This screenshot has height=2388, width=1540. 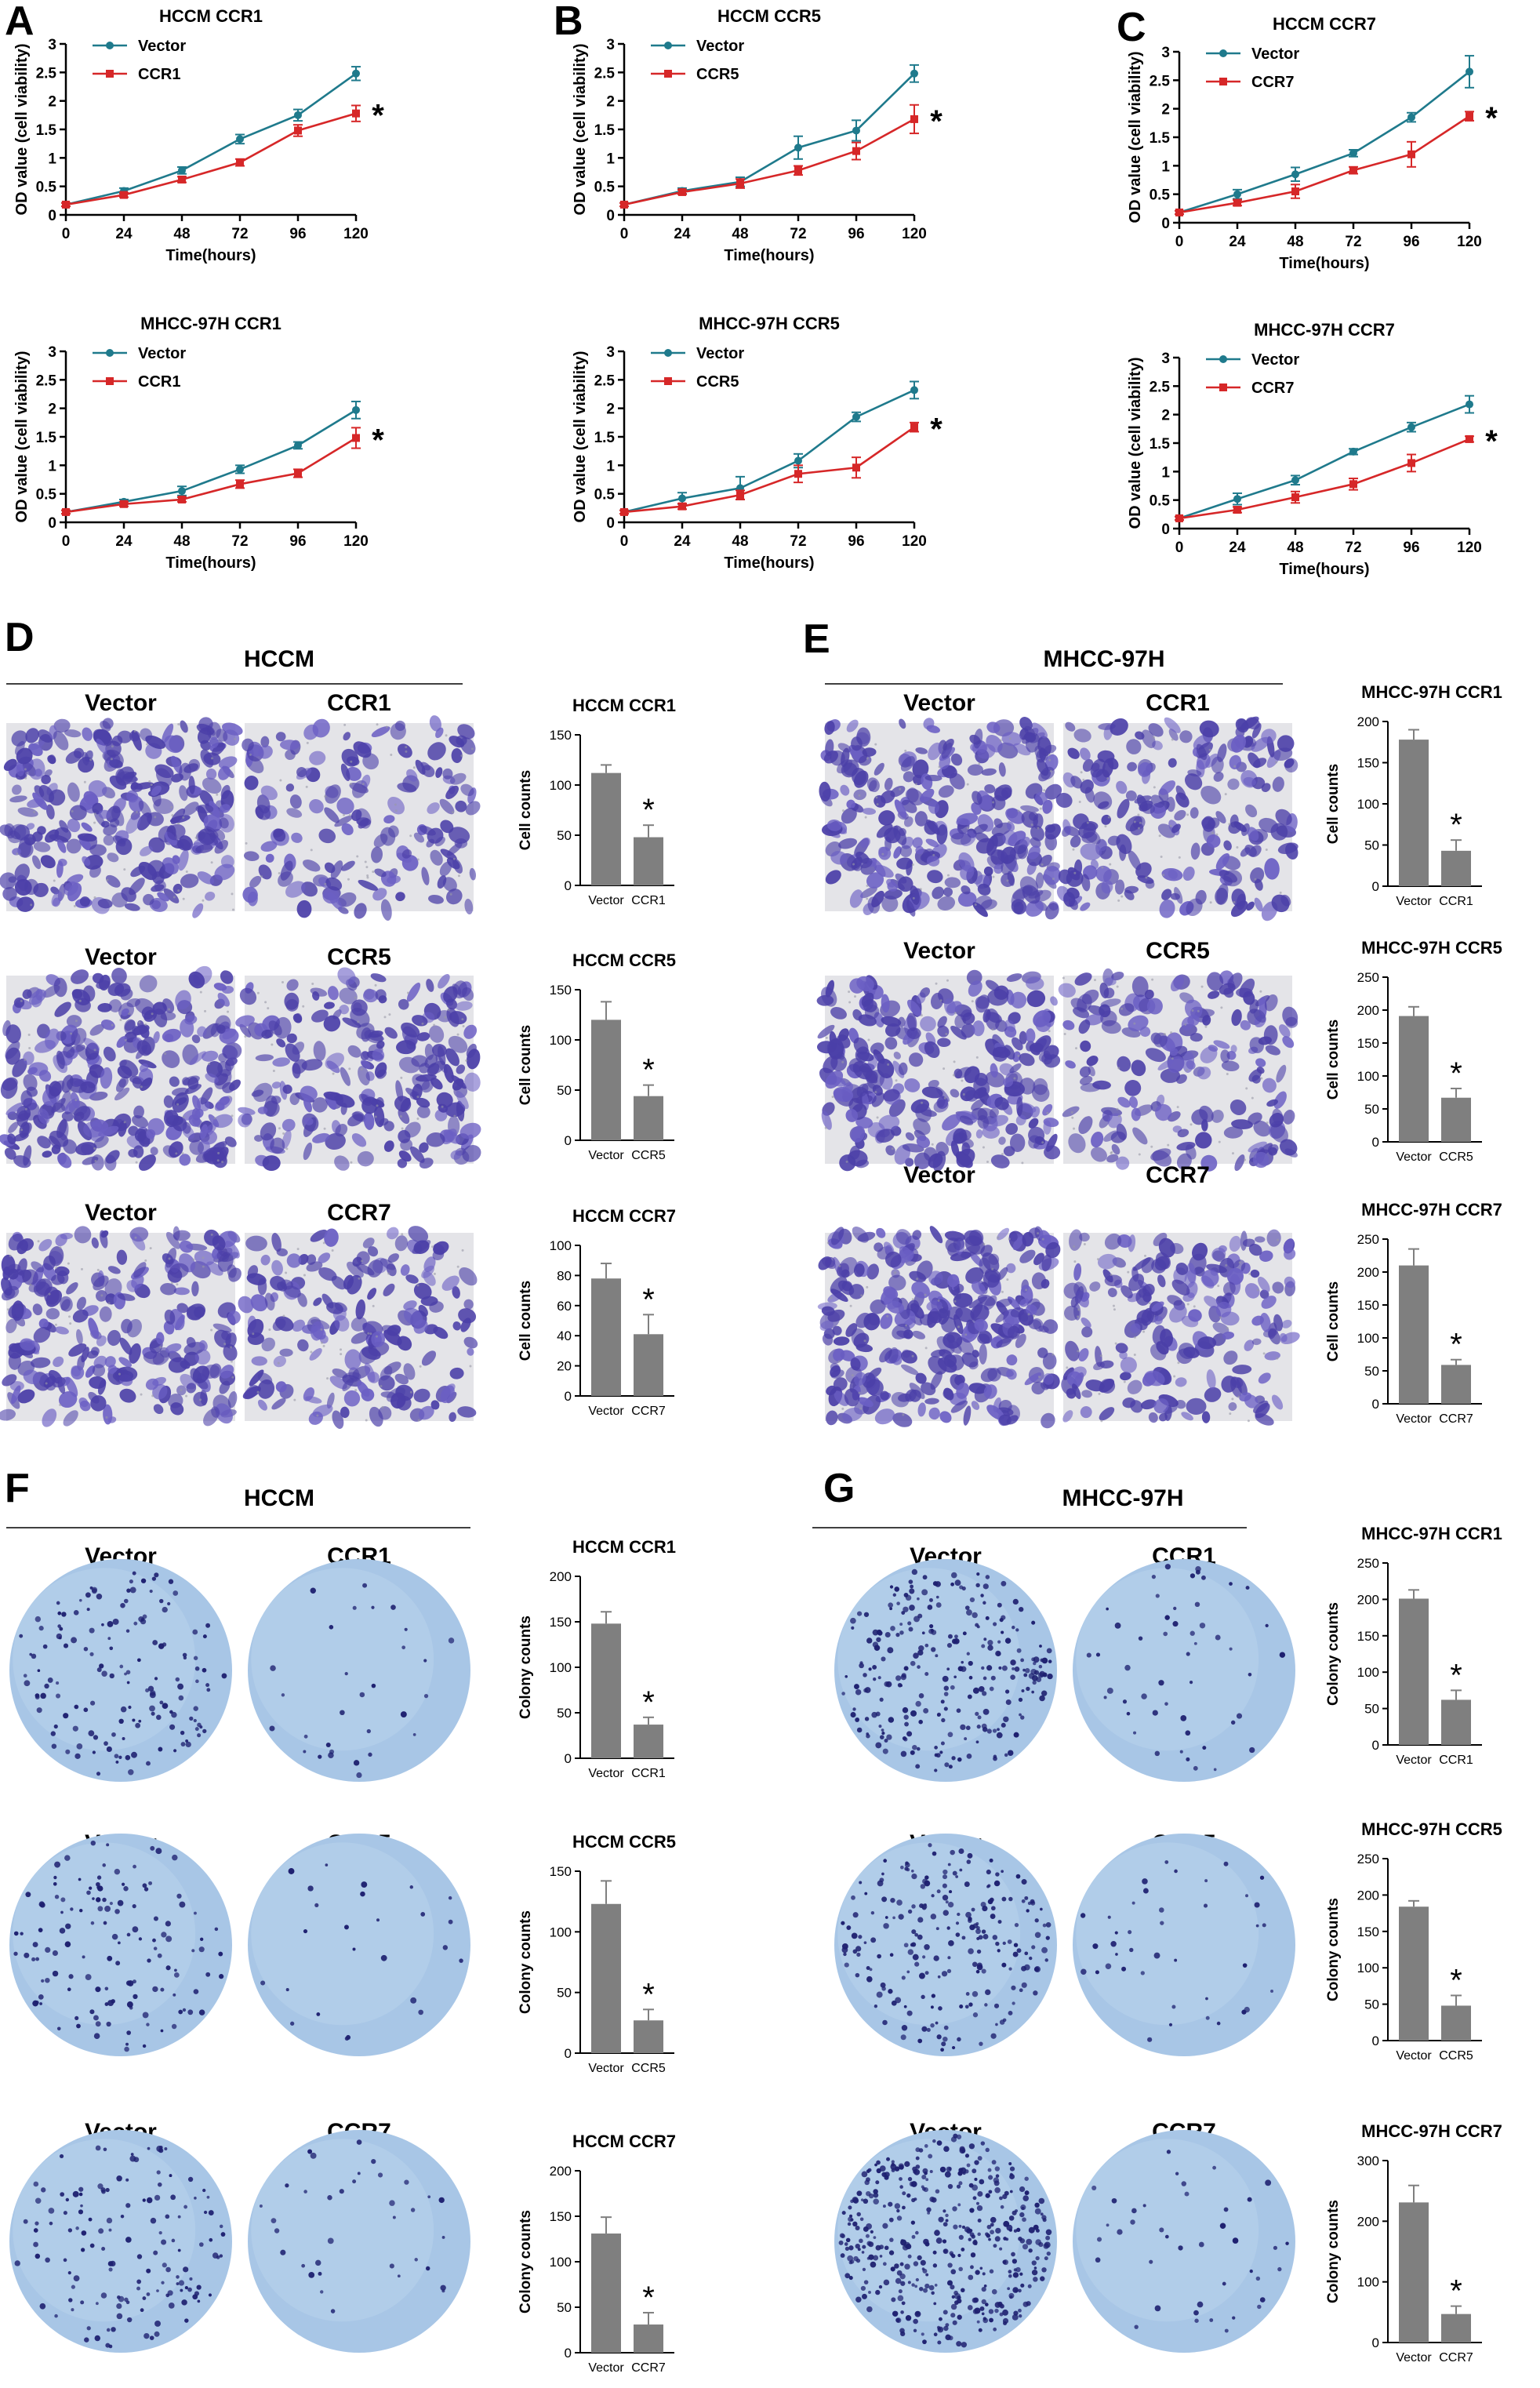 I want to click on legend-label: Vector, so click(x=1275, y=360).